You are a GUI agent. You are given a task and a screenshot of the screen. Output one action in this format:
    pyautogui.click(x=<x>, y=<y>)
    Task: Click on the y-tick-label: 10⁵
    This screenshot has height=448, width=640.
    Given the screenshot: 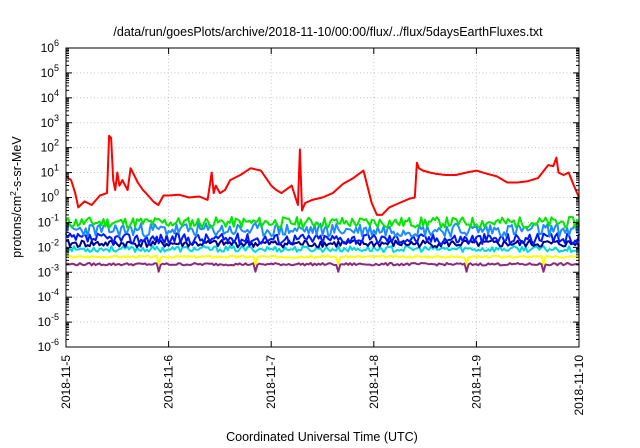 What is the action you would take?
    pyautogui.click(x=50, y=71)
    